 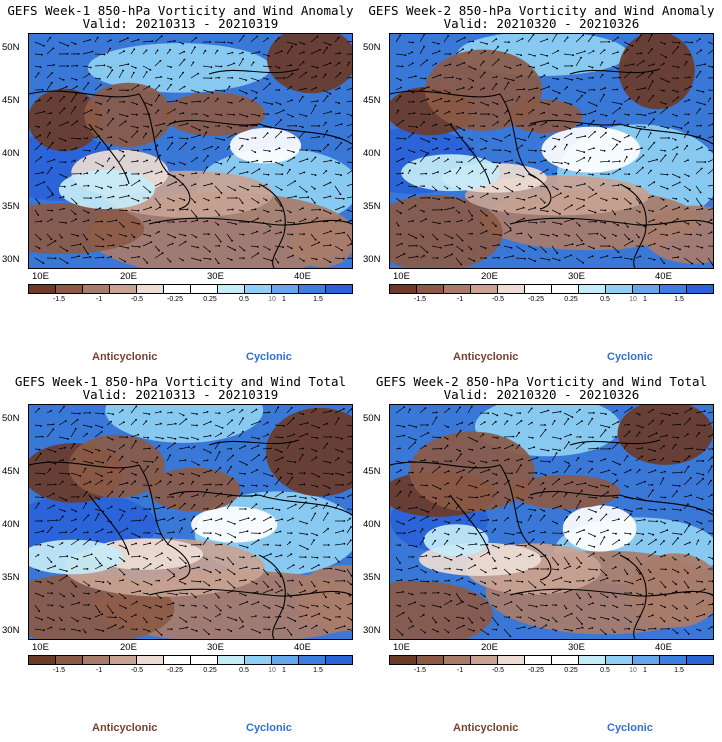 What do you see at coordinates (633, 299) in the screenshot?
I see `colorbar-scale-mark: 10` at bounding box center [633, 299].